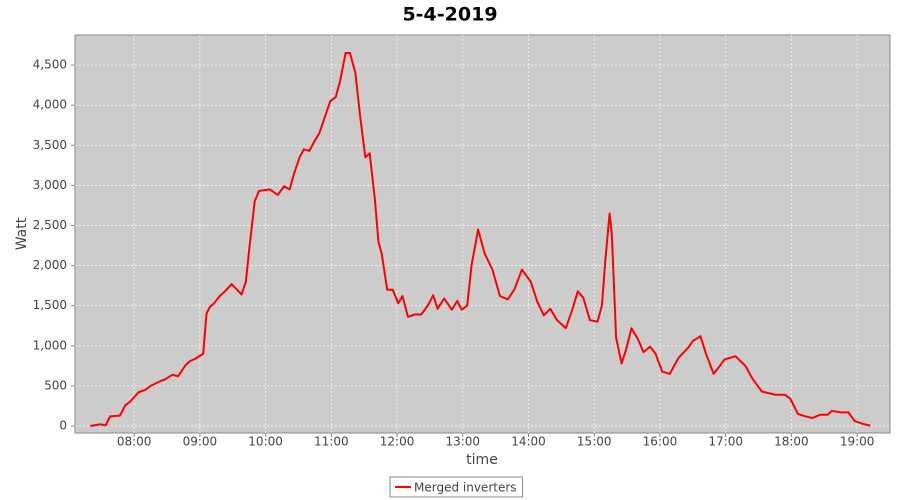 The height and width of the screenshot is (500, 900). What do you see at coordinates (331, 442) in the screenshot?
I see `x-tick-label: 11:00` at bounding box center [331, 442].